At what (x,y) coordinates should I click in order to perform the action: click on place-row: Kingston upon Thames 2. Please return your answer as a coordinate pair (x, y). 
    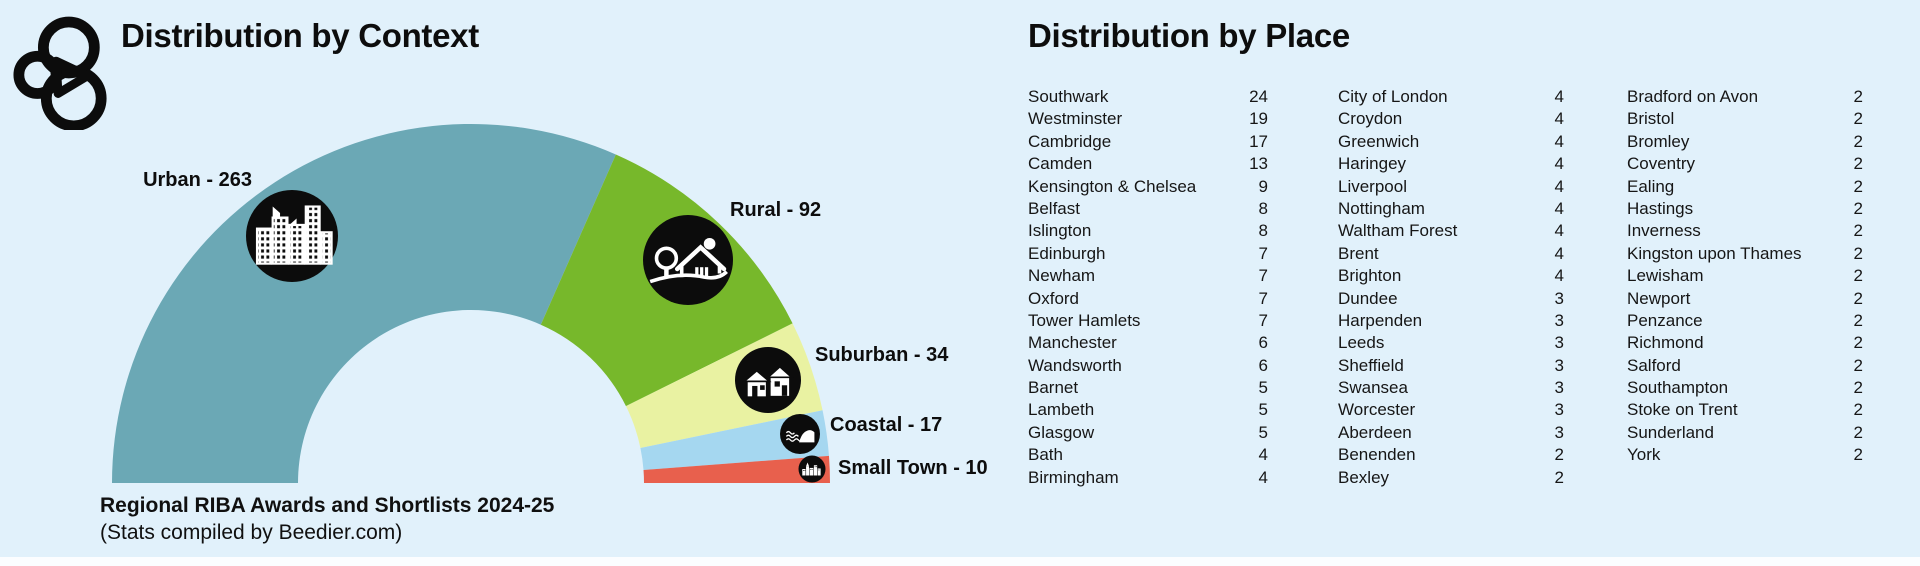
    Looking at the image, I should click on (1745, 254).